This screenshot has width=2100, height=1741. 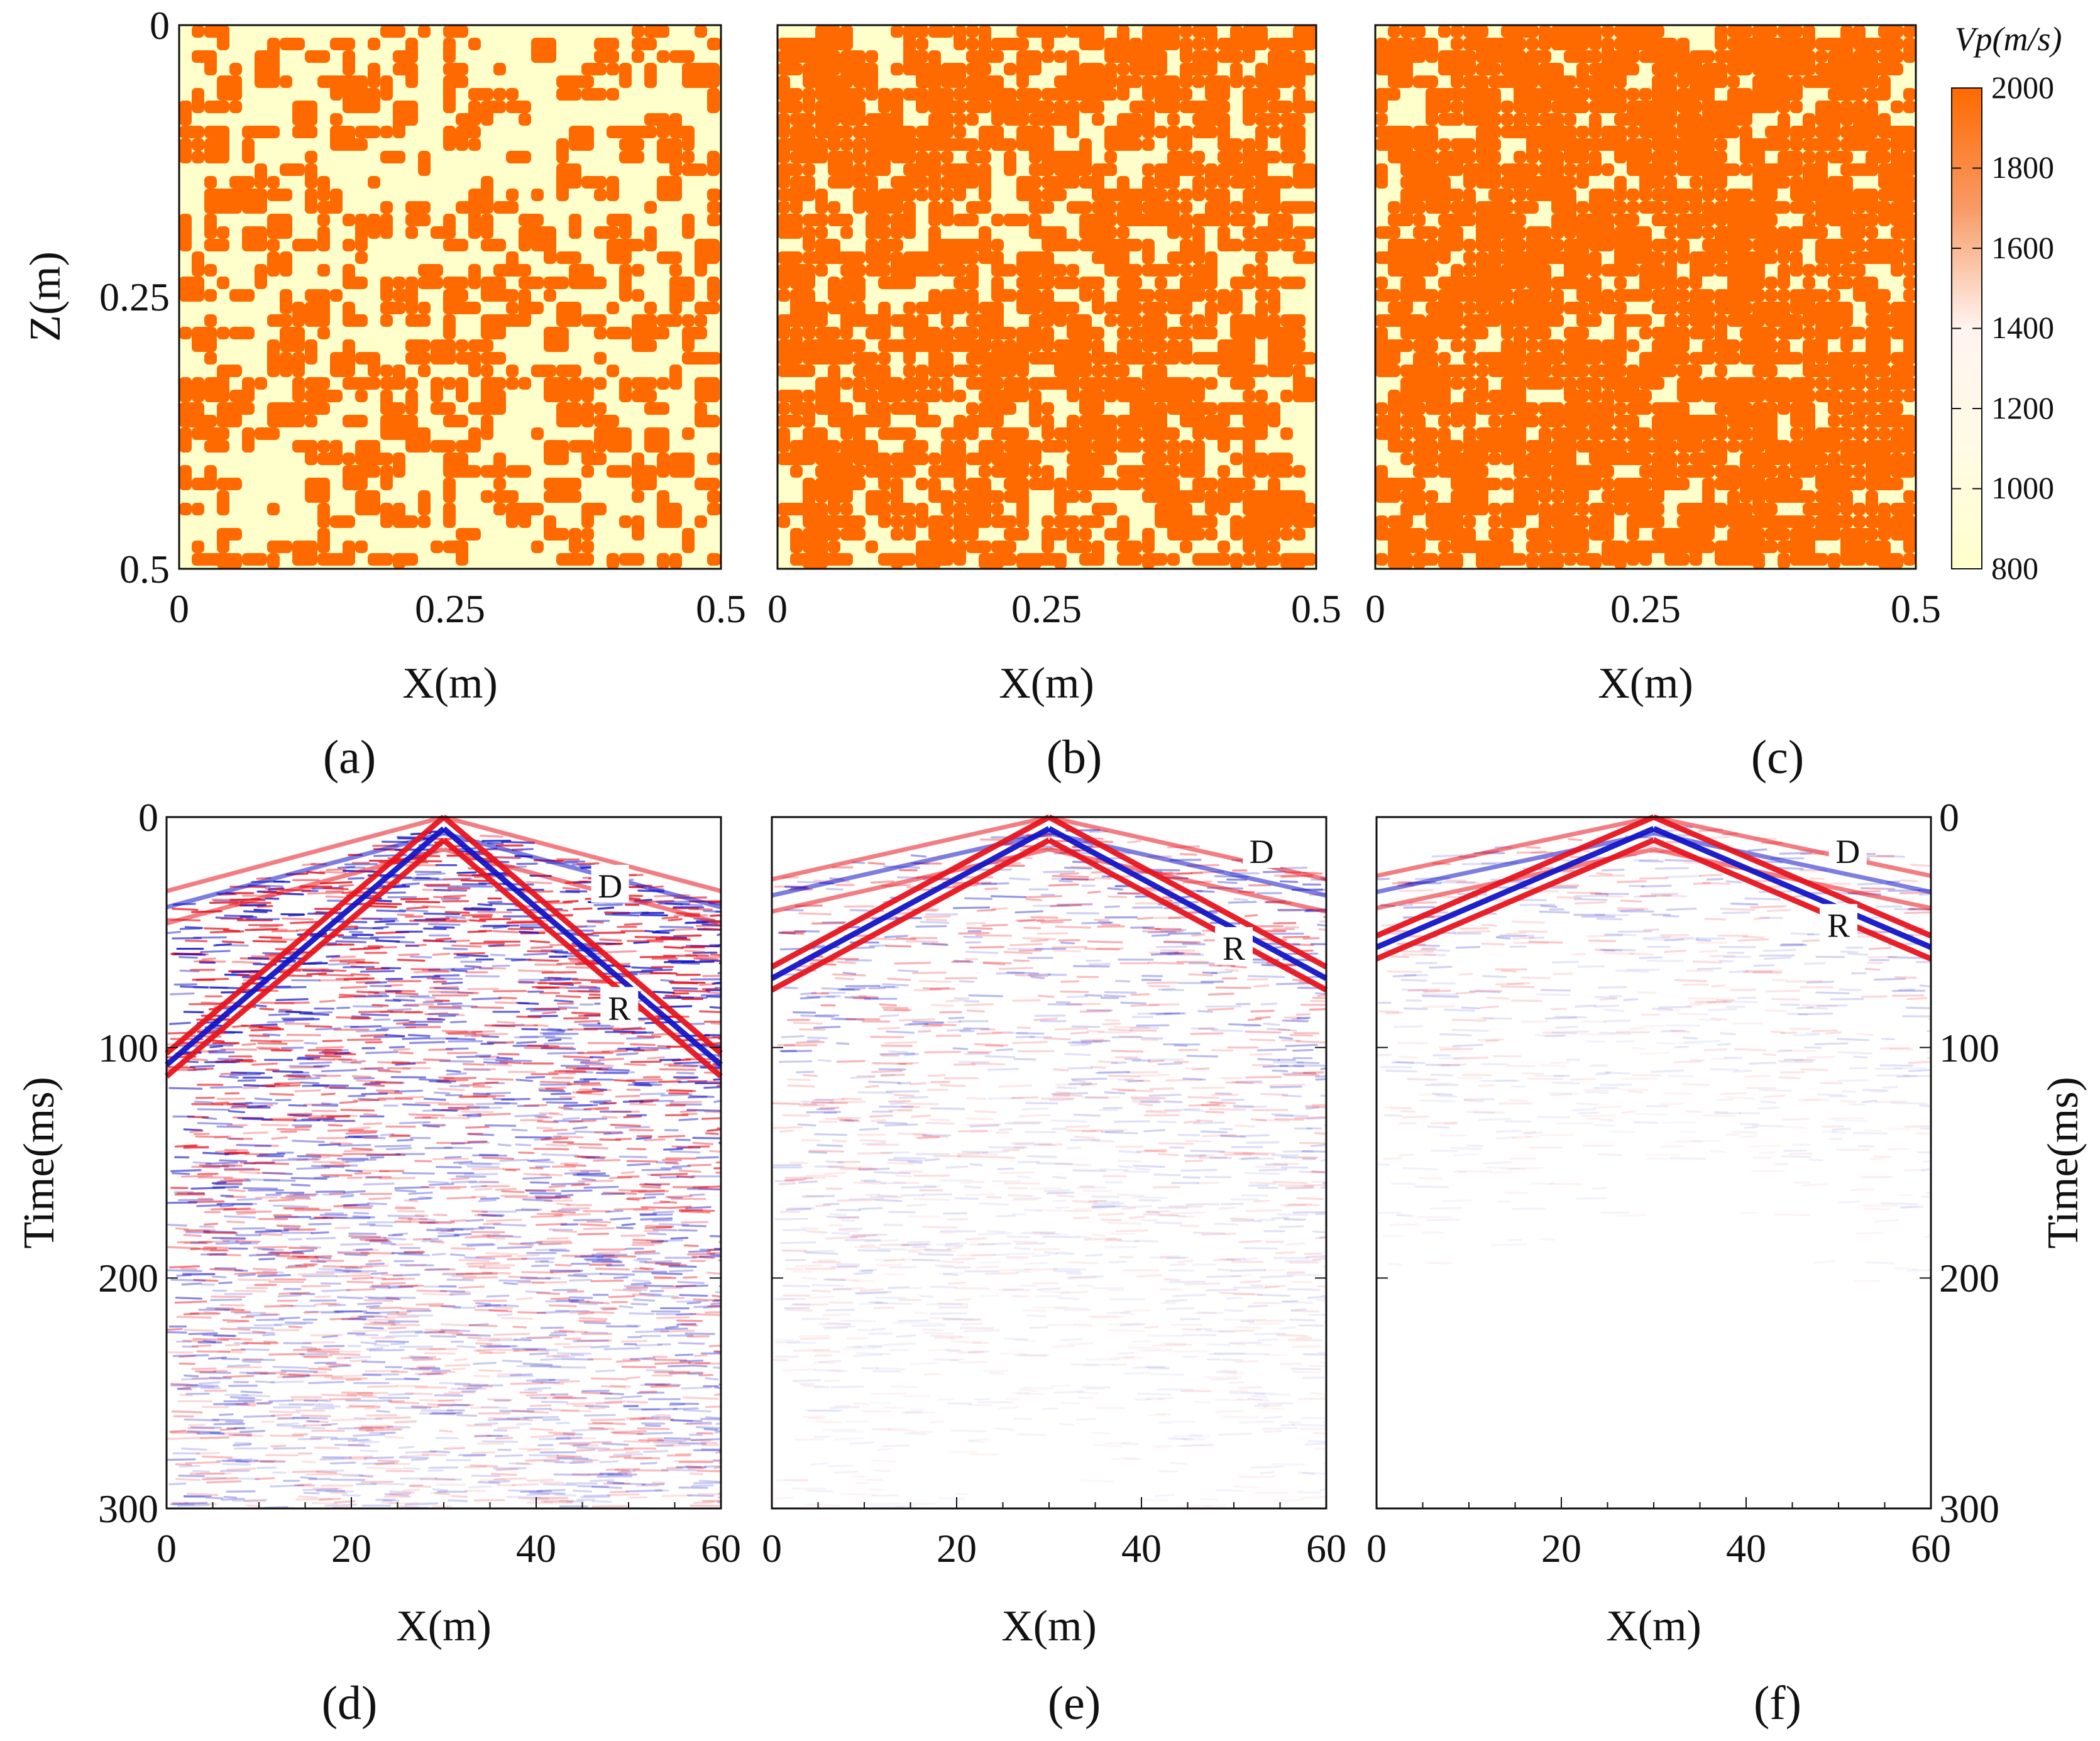 What do you see at coordinates (2022, 327) in the screenshot?
I see `colorbar-tick-label: 1400` at bounding box center [2022, 327].